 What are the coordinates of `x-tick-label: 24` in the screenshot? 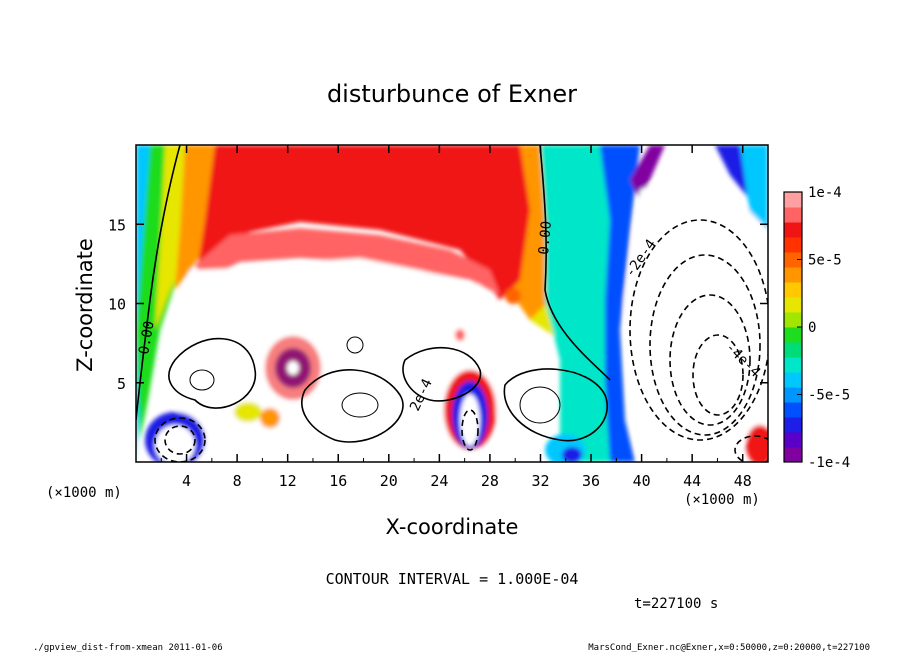 It's located at (439, 481).